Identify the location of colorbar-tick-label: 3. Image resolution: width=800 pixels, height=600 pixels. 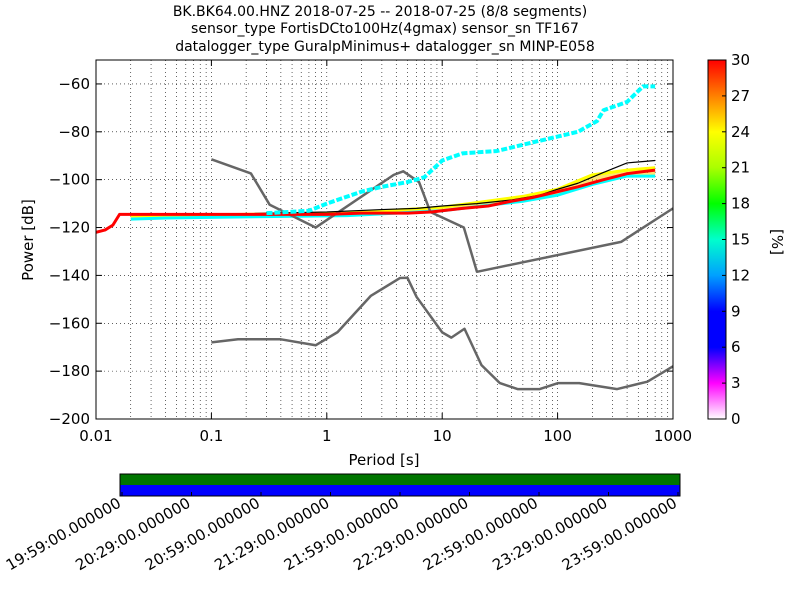
(736, 383).